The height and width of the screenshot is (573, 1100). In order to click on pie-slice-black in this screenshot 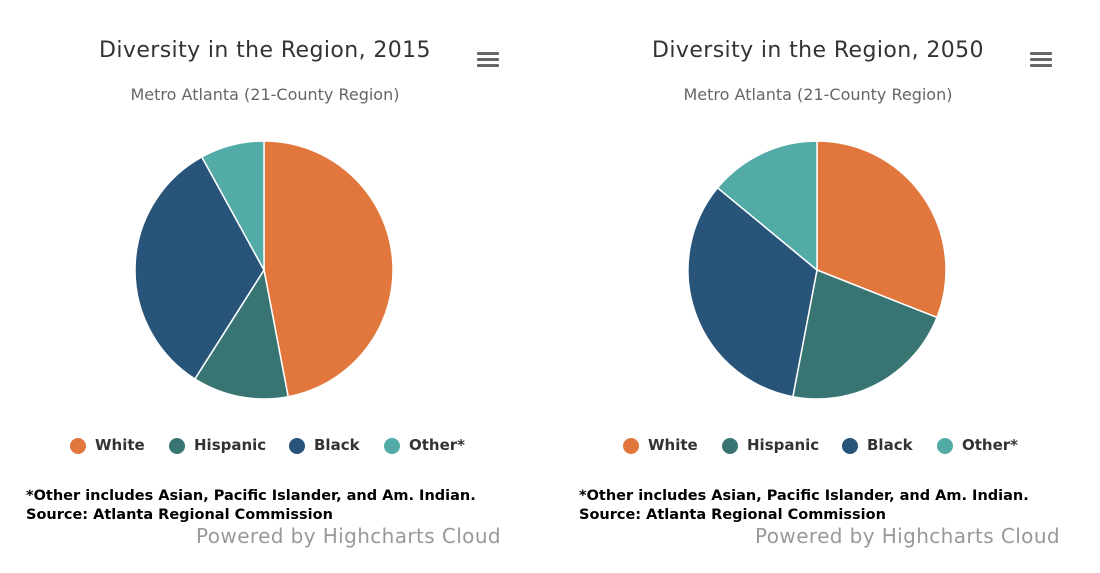, I will do `click(752, 292)`.